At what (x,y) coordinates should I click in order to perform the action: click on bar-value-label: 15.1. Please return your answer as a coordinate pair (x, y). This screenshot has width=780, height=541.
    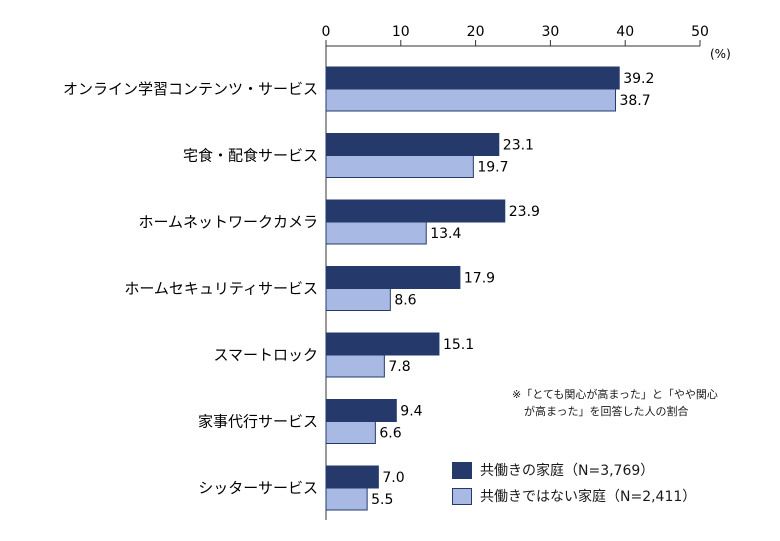
    Looking at the image, I should click on (458, 345).